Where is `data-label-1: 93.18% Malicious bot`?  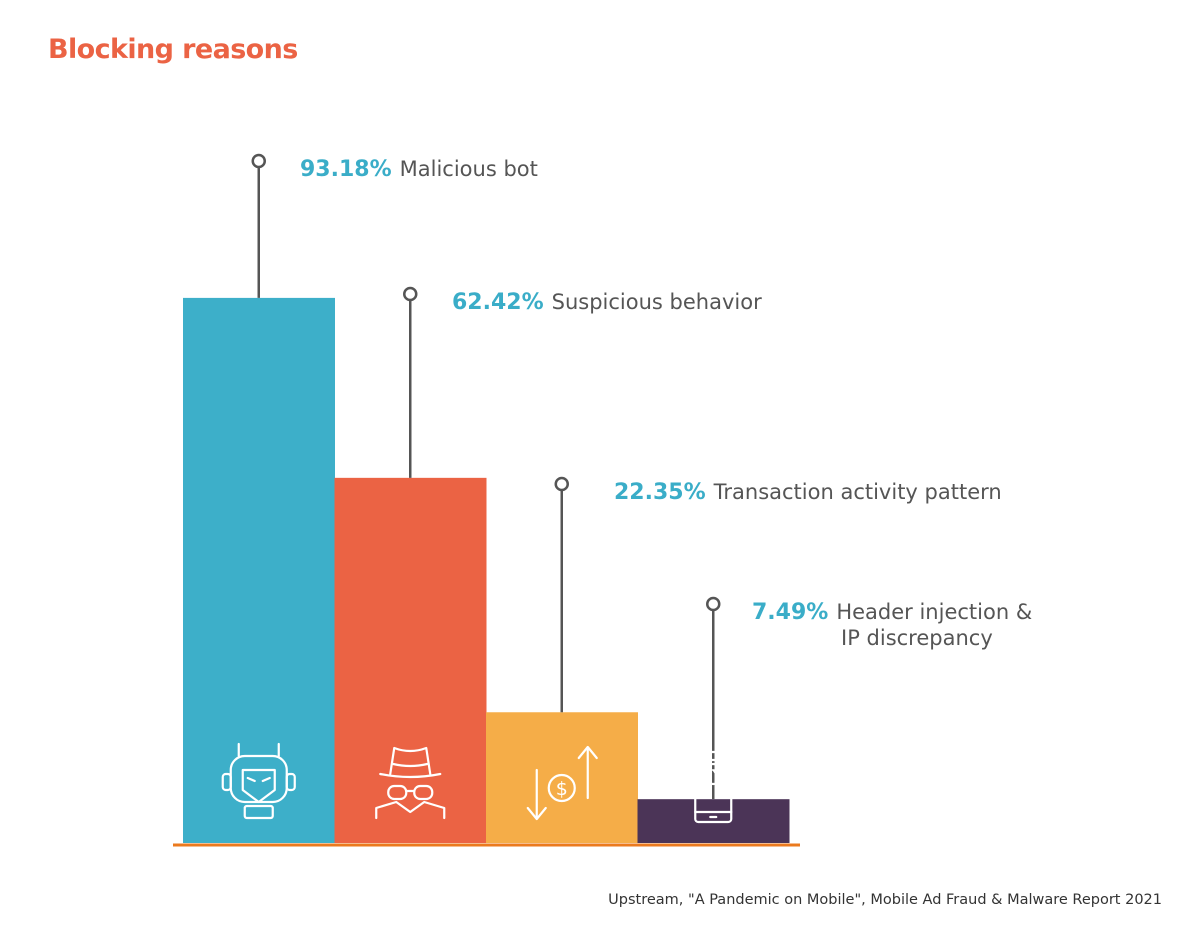
data-label-1: 93.18% Malicious bot is located at coordinates (419, 169).